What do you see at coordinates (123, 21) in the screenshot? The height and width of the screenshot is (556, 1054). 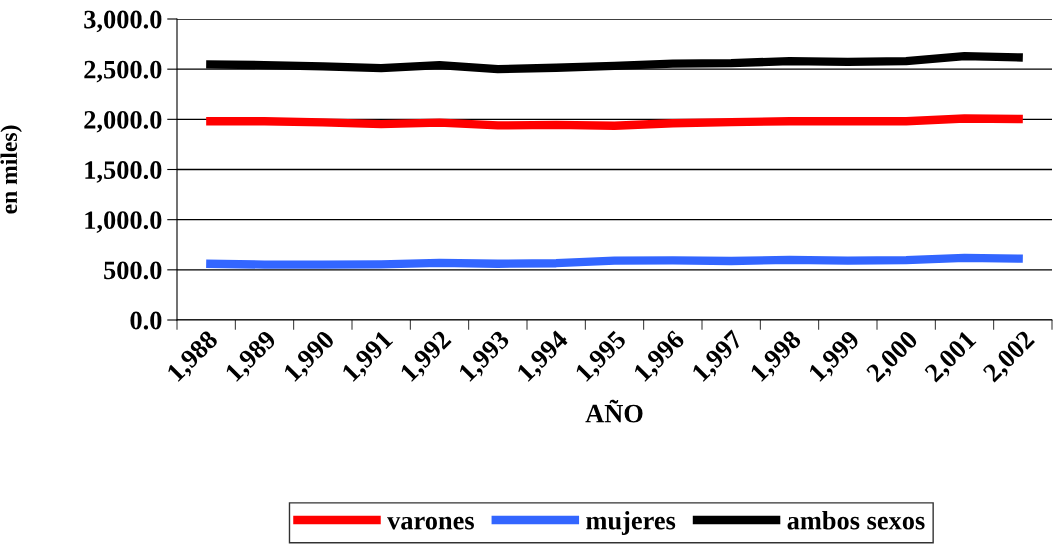 I see `y-tick-label: 3,000.0` at bounding box center [123, 21].